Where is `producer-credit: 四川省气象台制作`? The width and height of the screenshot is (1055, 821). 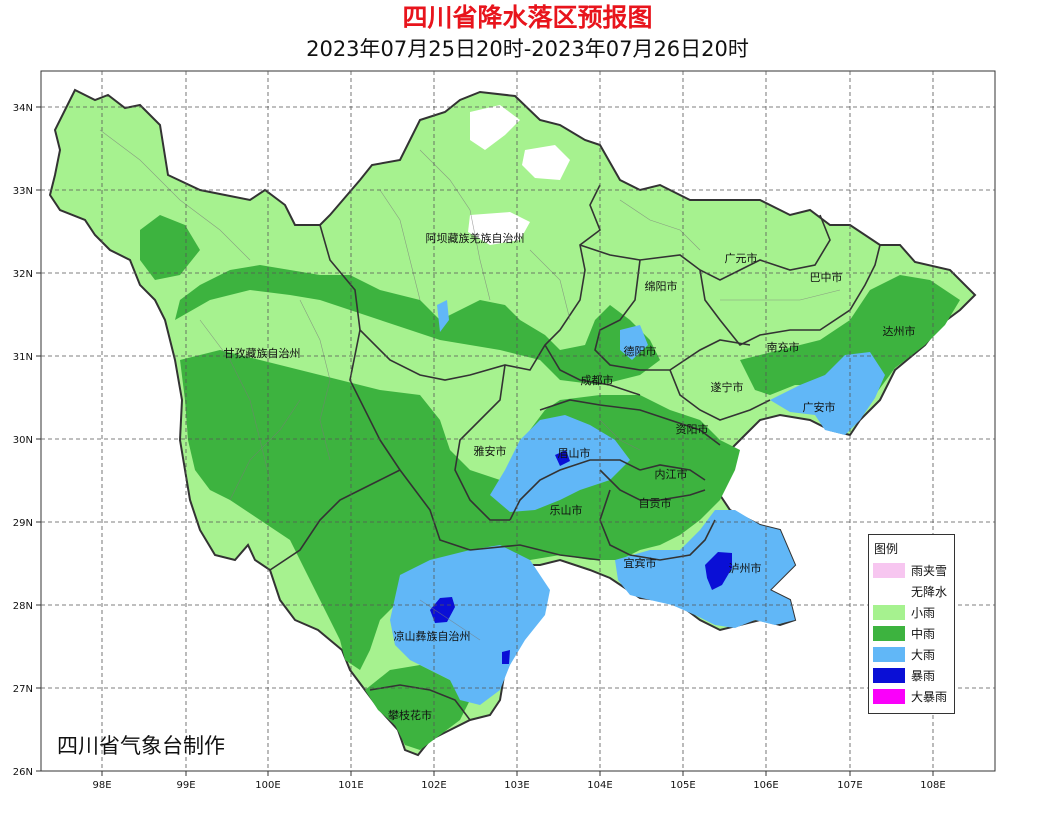
producer-credit: 四川省气象台制作 is located at coordinates (141, 746).